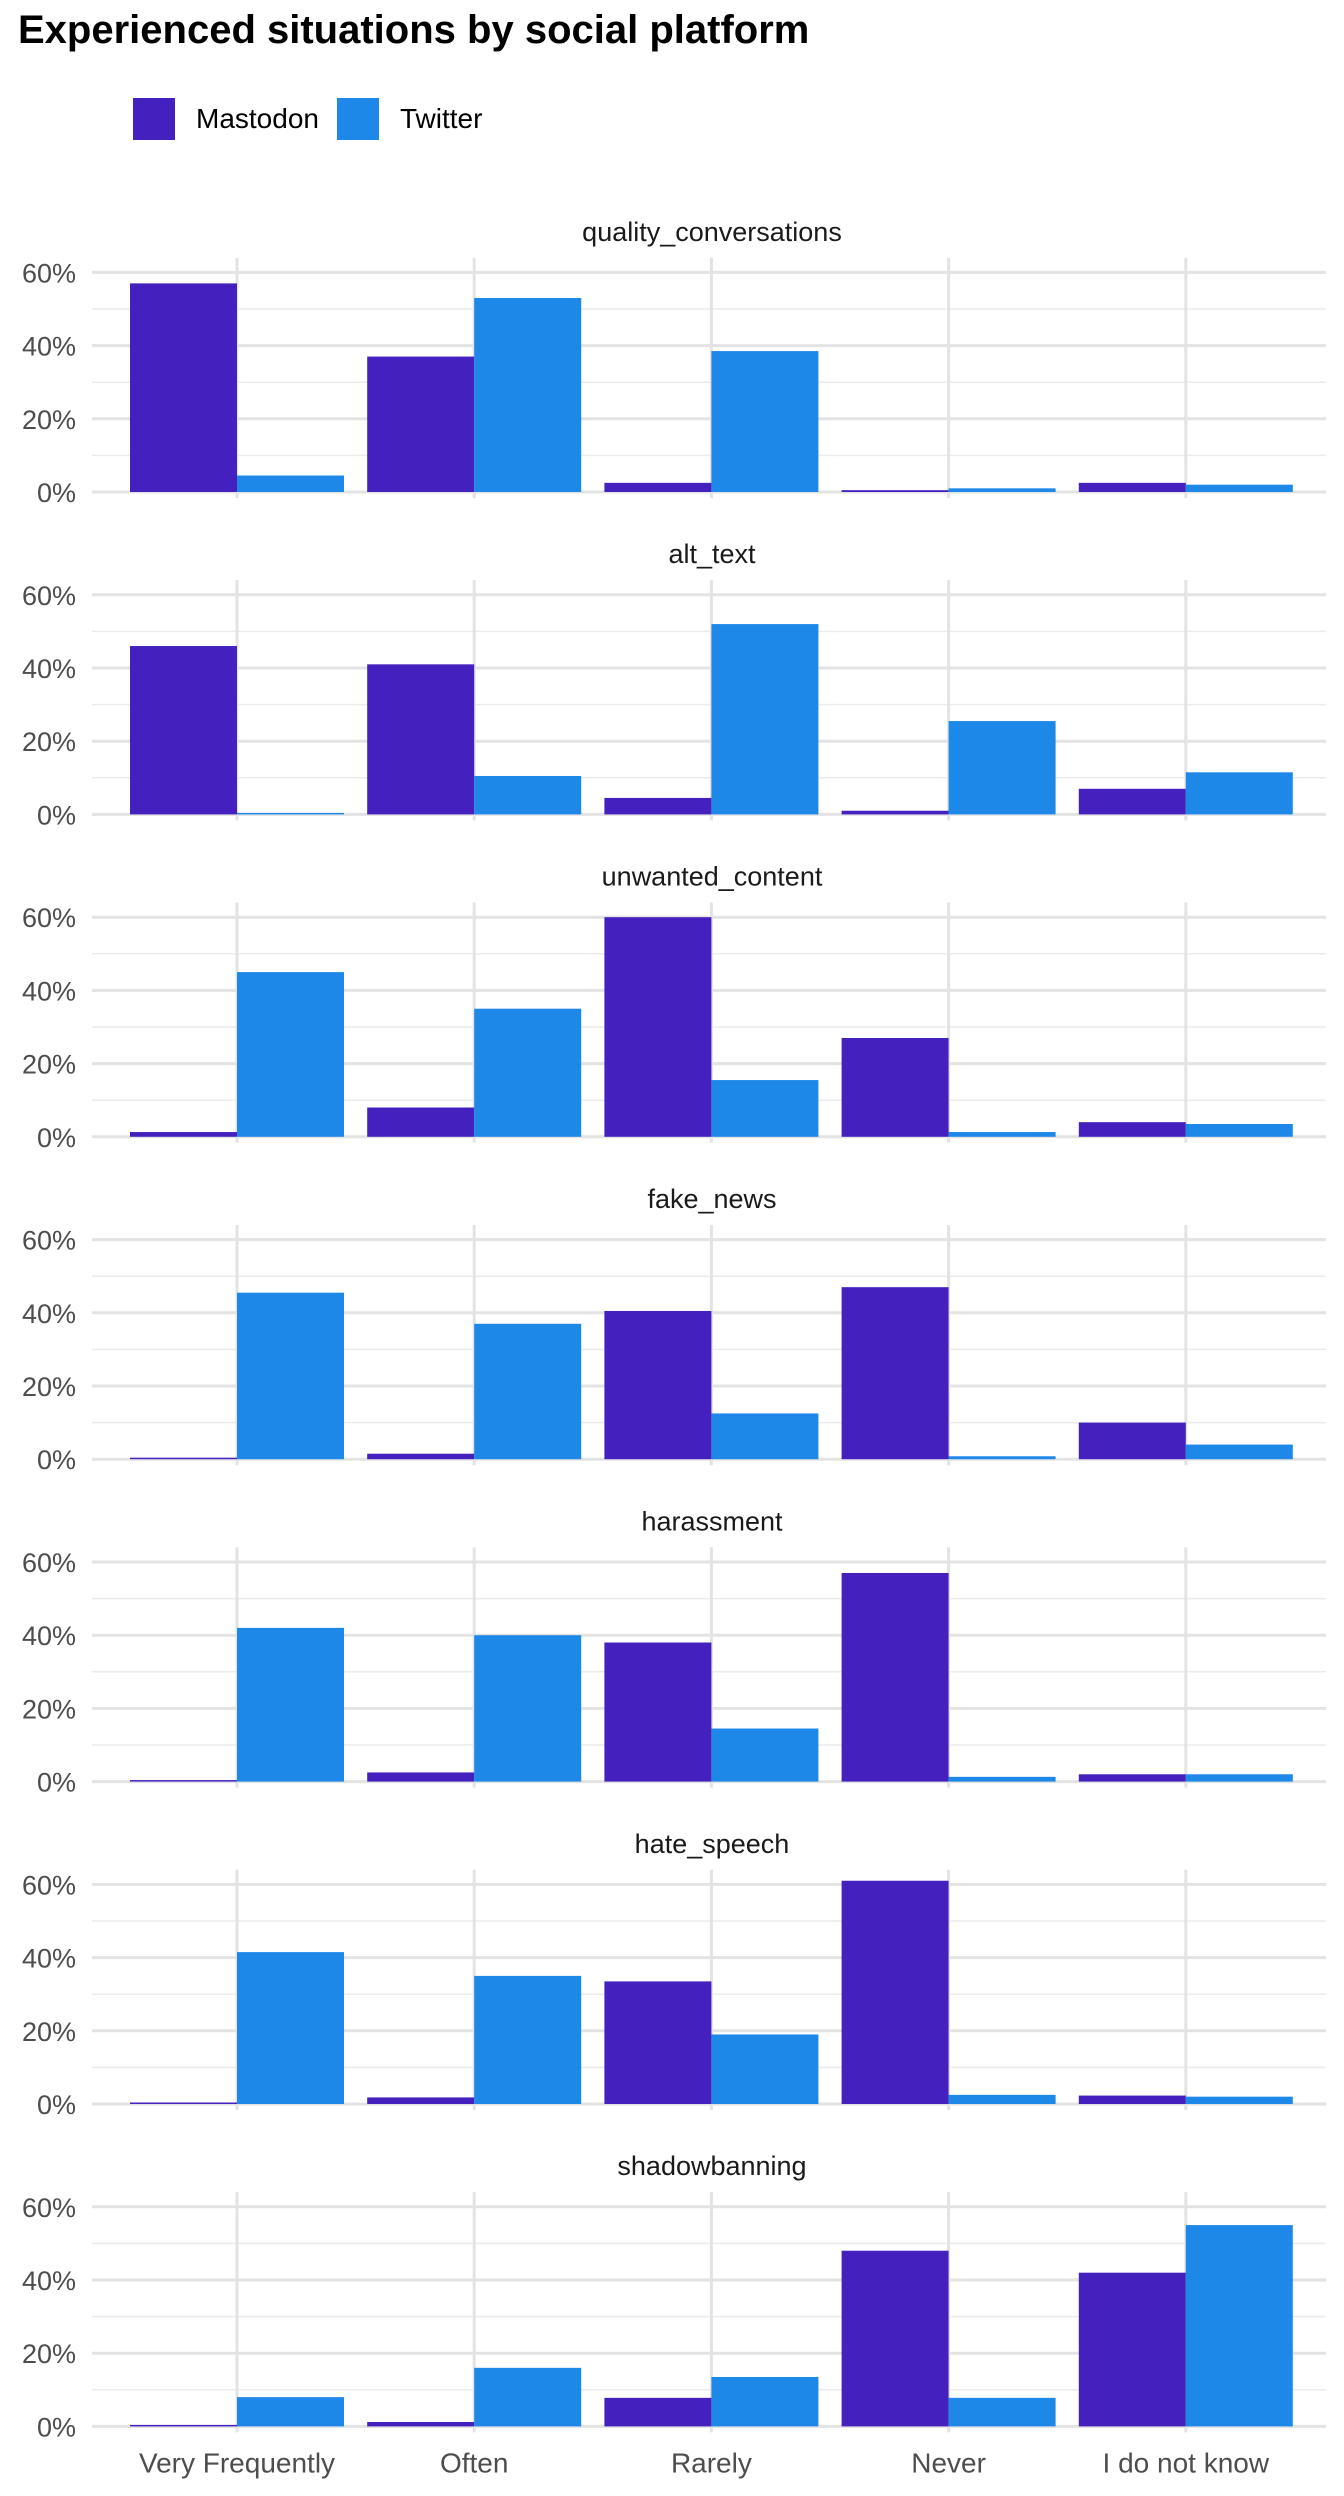  What do you see at coordinates (711, 2166) in the screenshot?
I see `panel-title: shadowbanning` at bounding box center [711, 2166].